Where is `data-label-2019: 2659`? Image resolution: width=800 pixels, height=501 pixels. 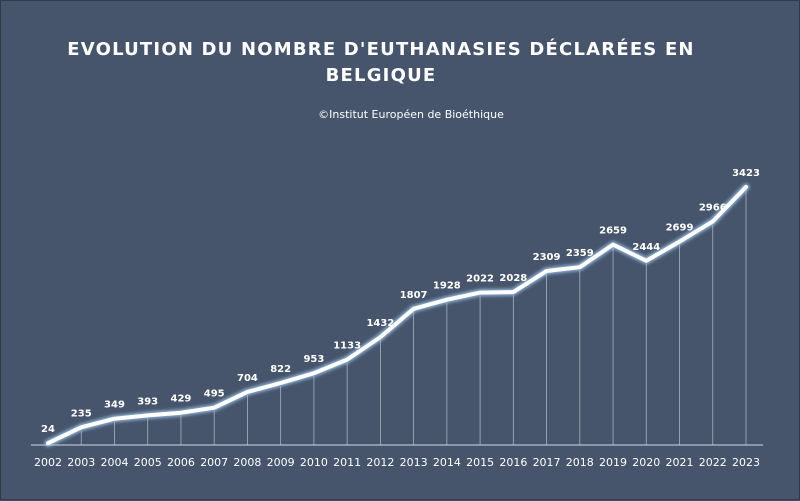
data-label-2019: 2659 is located at coordinates (613, 231).